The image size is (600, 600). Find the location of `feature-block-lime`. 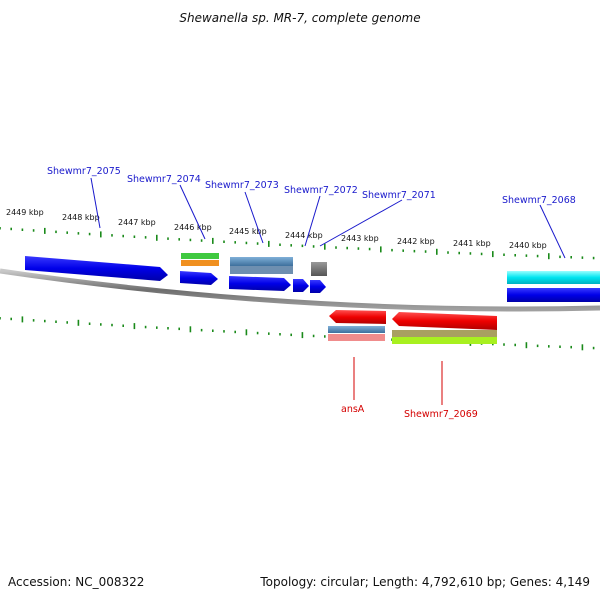

feature-block-lime is located at coordinates (444, 340).